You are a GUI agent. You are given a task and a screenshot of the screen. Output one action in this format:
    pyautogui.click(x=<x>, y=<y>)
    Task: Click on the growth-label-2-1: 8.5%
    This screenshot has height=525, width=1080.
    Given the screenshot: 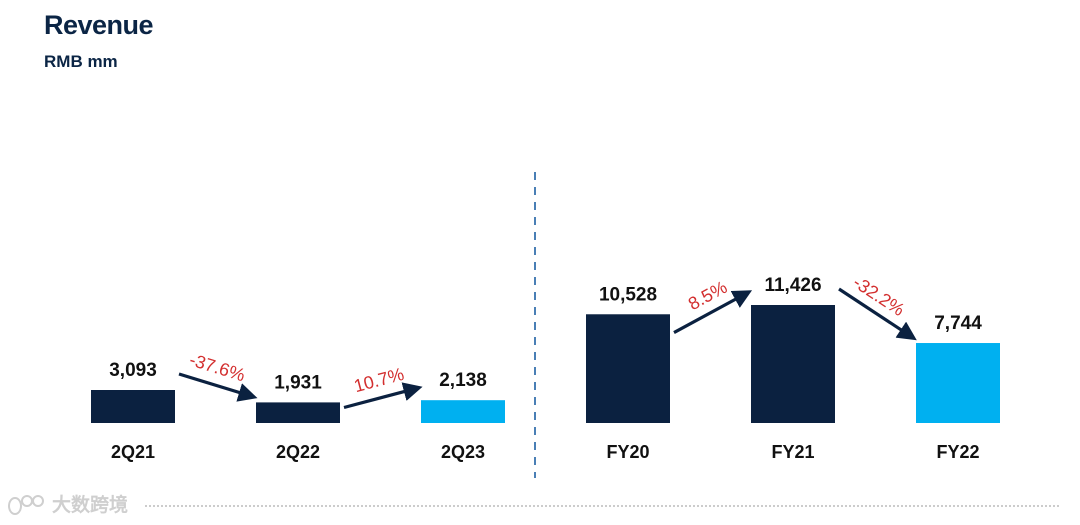 What is the action you would take?
    pyautogui.click(x=708, y=295)
    